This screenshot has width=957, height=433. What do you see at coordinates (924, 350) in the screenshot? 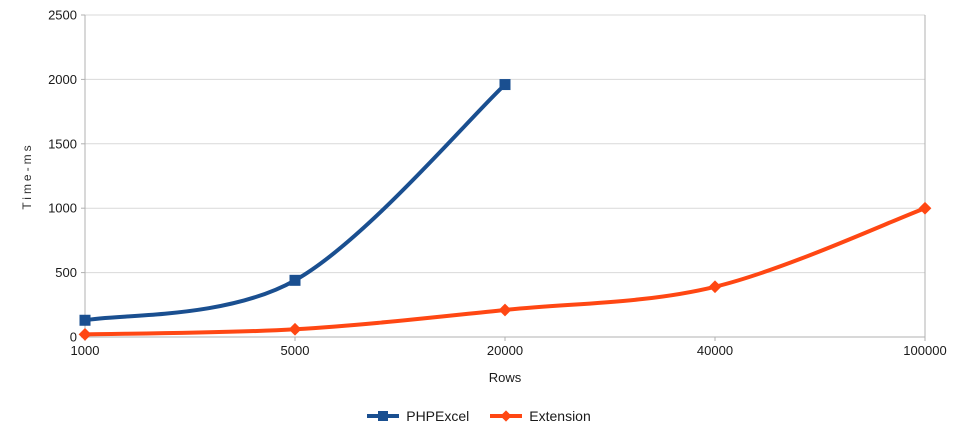
I see `x-tick-label: 100000` at bounding box center [924, 350].